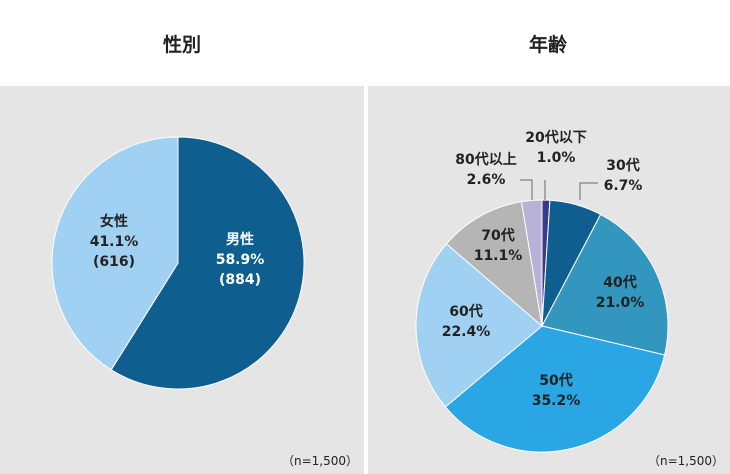 The image size is (730, 474). I want to click on pie-1-label-1: 30代 6.7%, so click(623, 175).